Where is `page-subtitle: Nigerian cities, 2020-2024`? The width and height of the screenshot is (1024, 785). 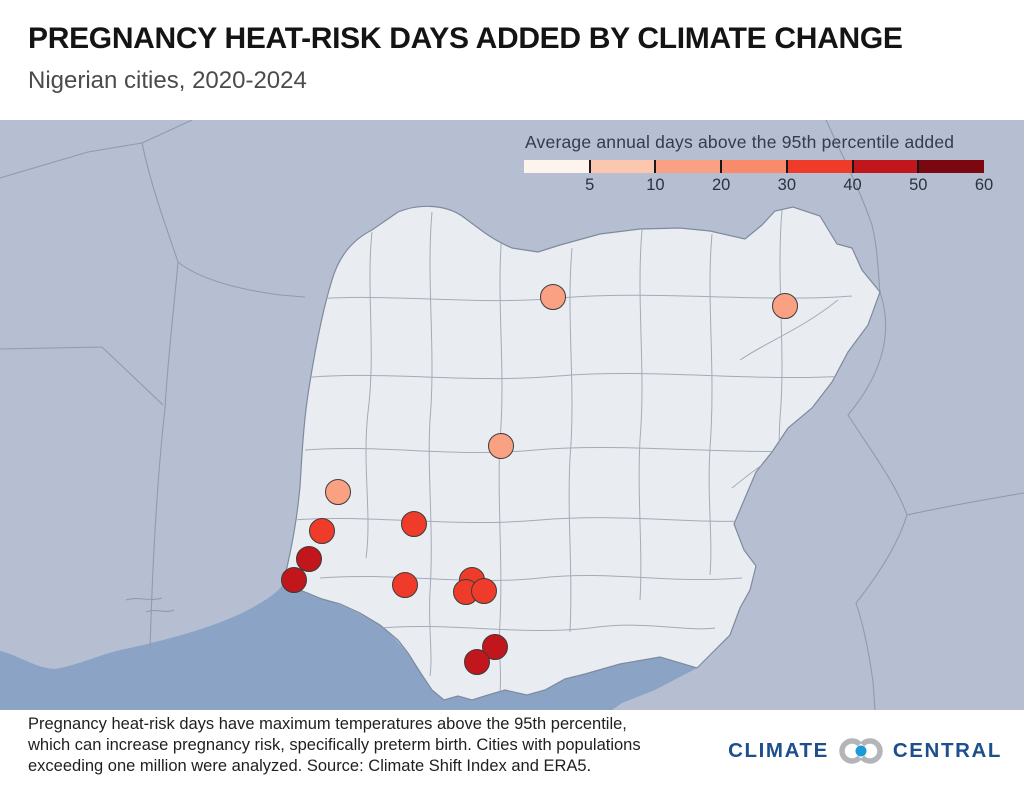 page-subtitle: Nigerian cities, 2020-2024 is located at coordinates (167, 80).